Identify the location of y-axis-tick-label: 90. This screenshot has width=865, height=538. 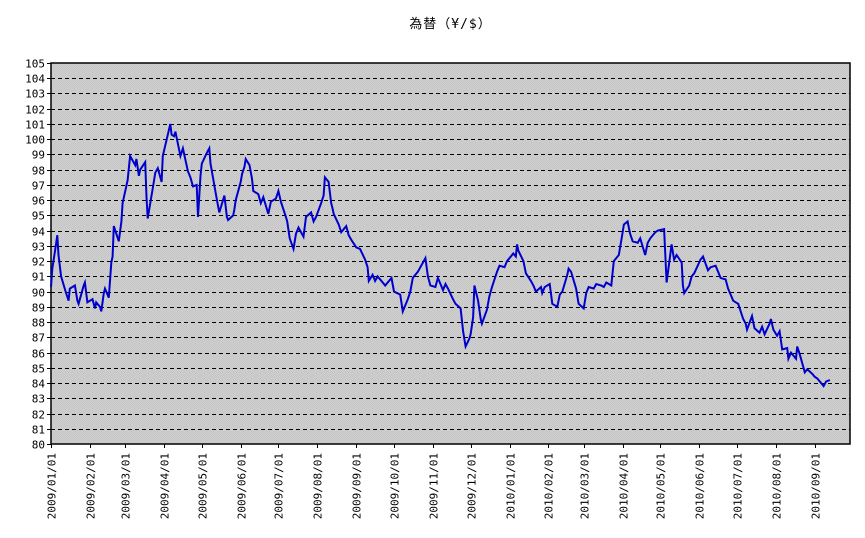
(38, 293).